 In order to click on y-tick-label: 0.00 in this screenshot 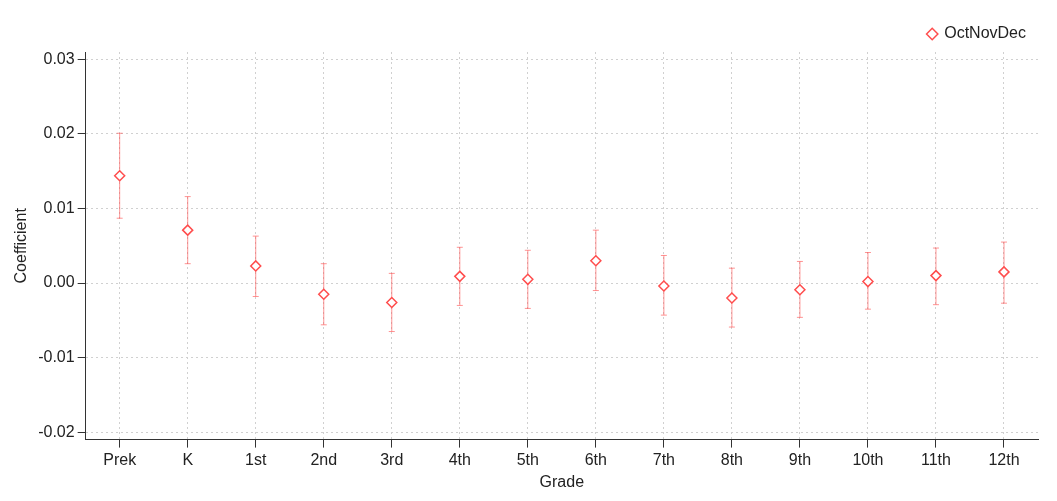, I will do `click(59, 282)`.